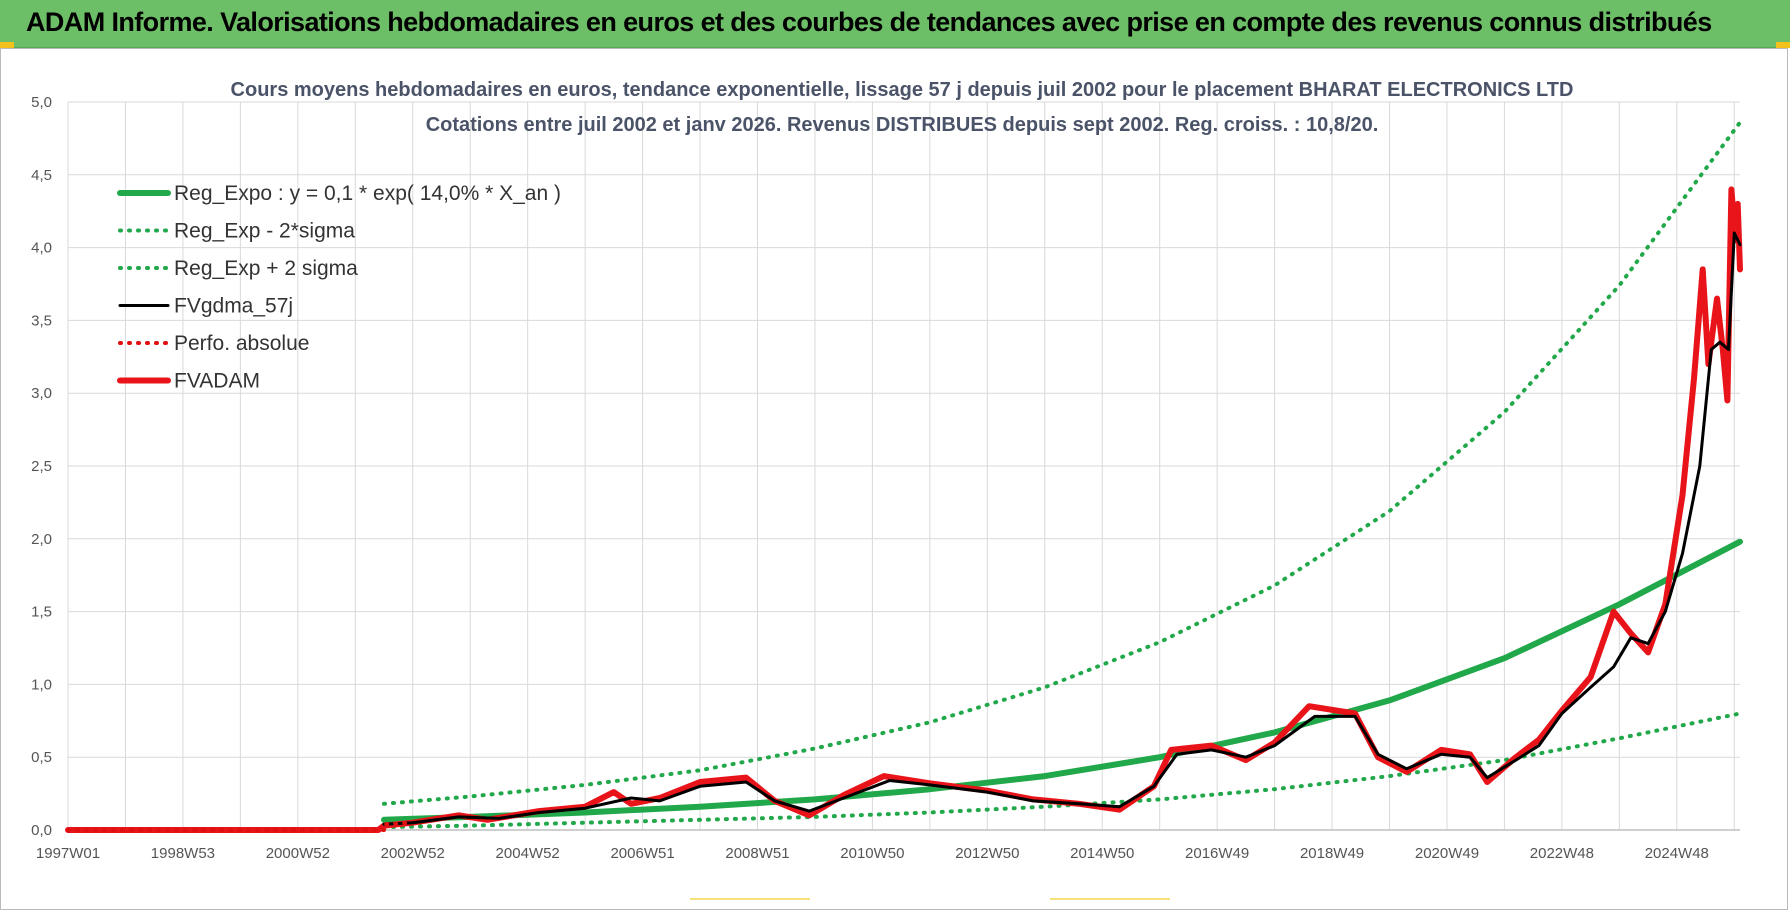  Describe the element at coordinates (217, 381) in the screenshot. I see `legend-label: FVADAM` at that location.